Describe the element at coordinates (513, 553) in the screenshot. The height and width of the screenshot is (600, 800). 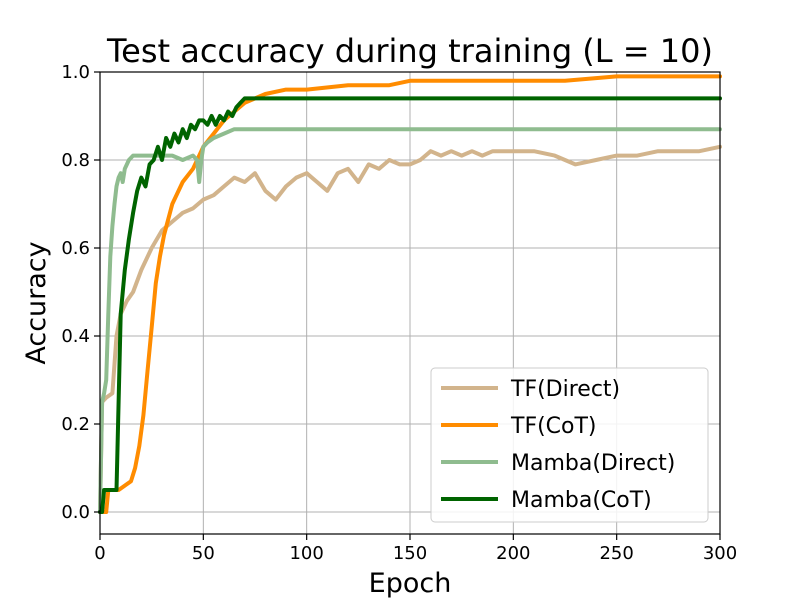
I see `x-tick-label: 200` at that location.